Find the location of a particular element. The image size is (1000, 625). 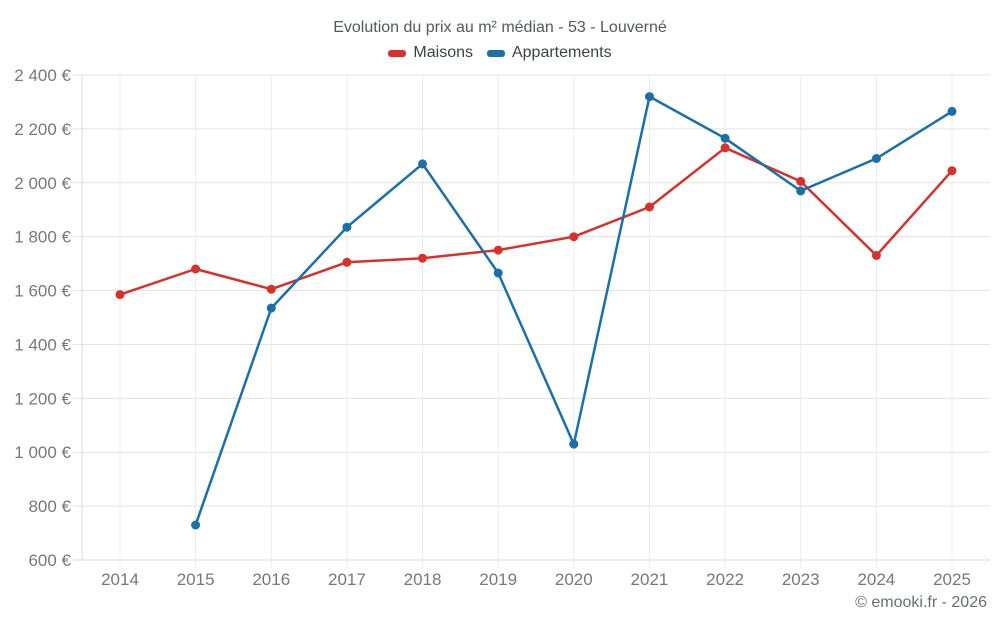

y-tick-label: 2 200 € is located at coordinates (42, 129).